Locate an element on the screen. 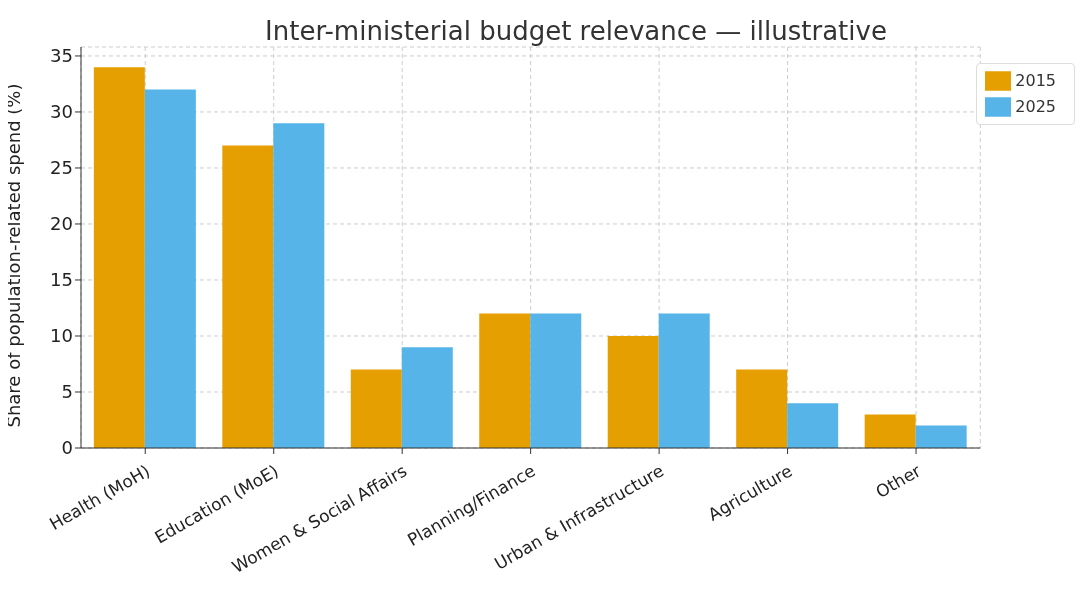 The image size is (1087, 596). y-tick-label: 20 is located at coordinates (61, 224).